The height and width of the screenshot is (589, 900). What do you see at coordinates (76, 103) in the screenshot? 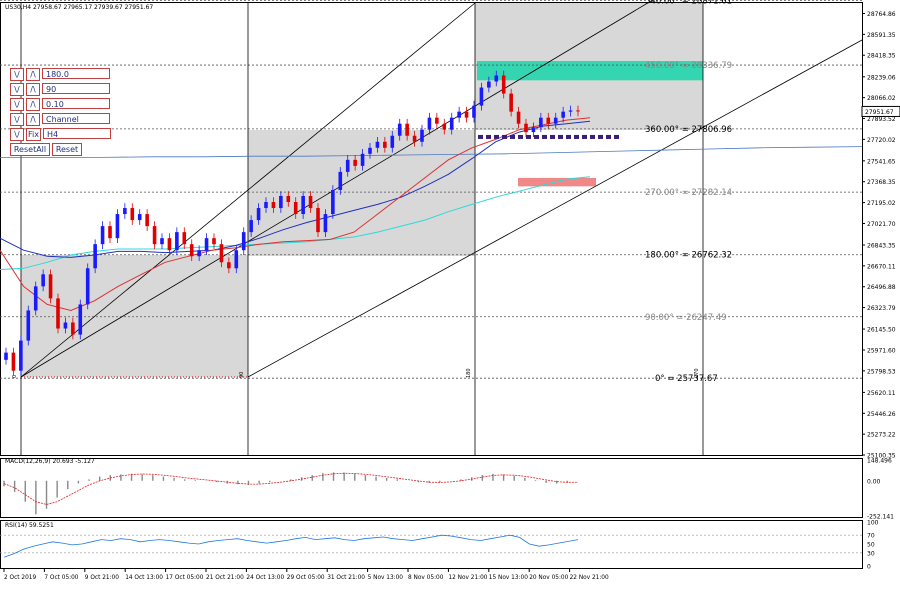
I see `control-value-field: 0.10` at bounding box center [76, 103].